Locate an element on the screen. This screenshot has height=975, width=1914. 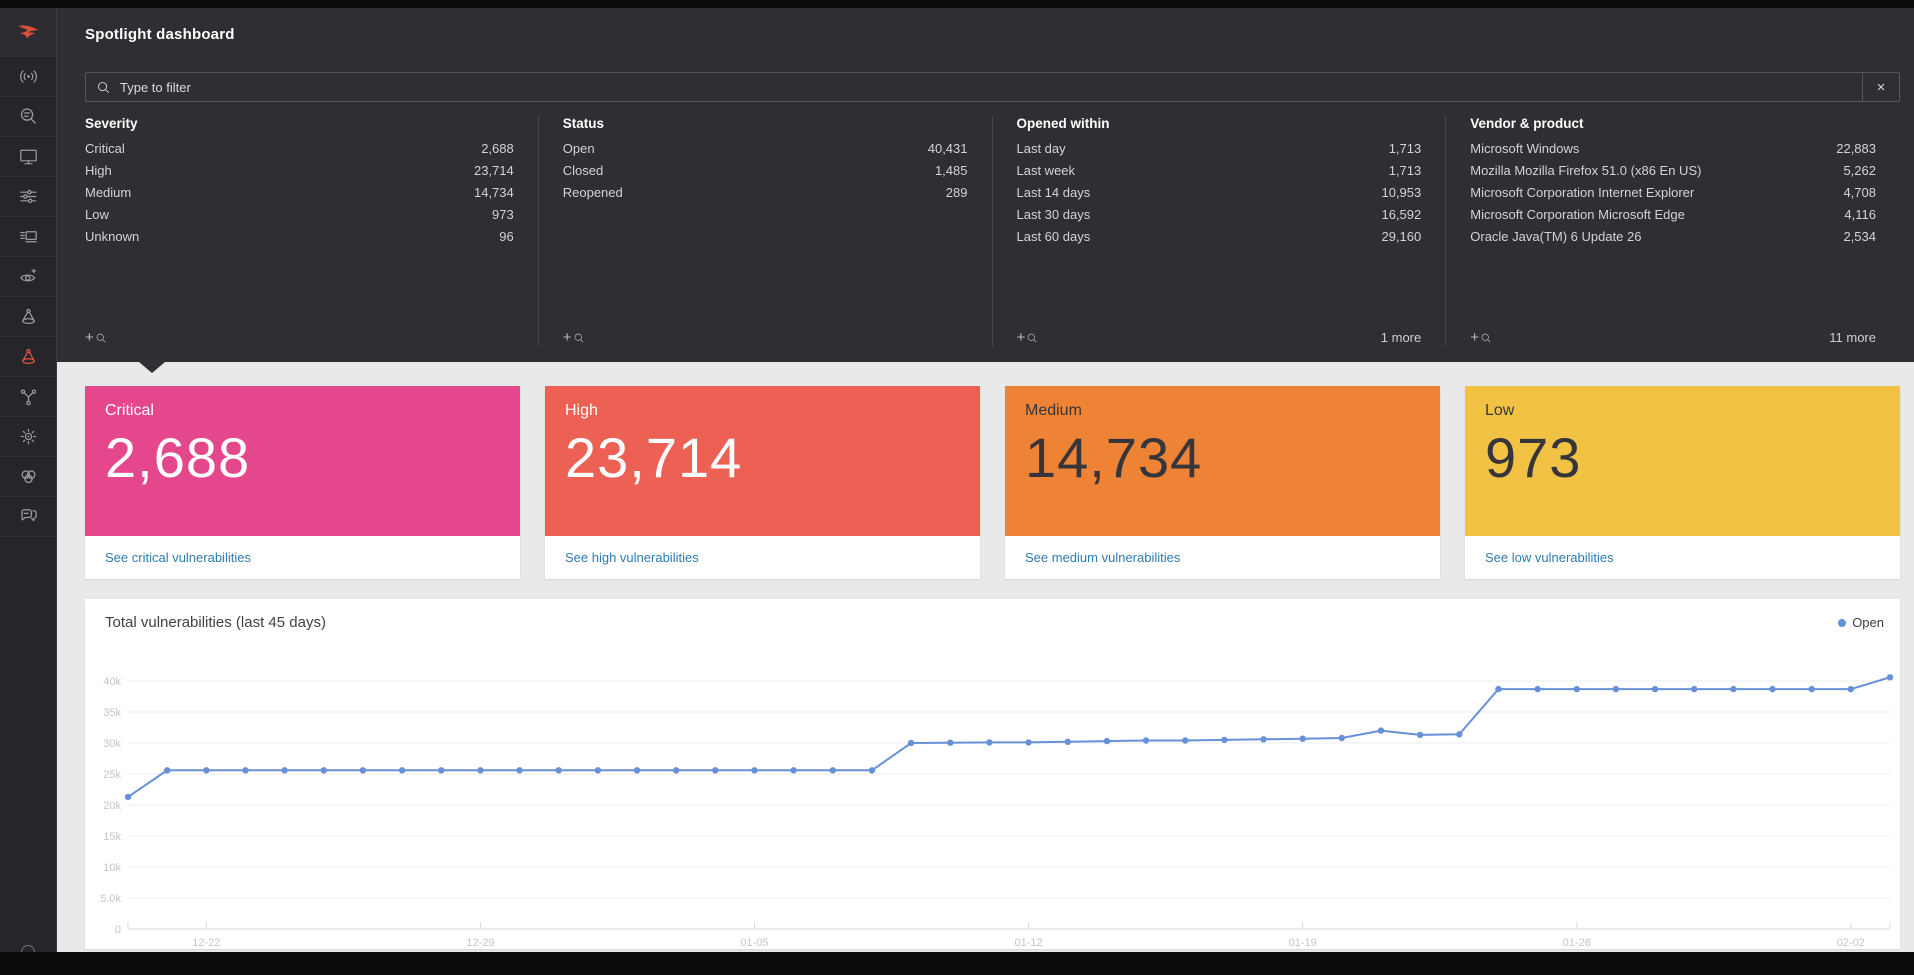
filter-row: Last 30 days 16,592 is located at coordinates (1219, 218).